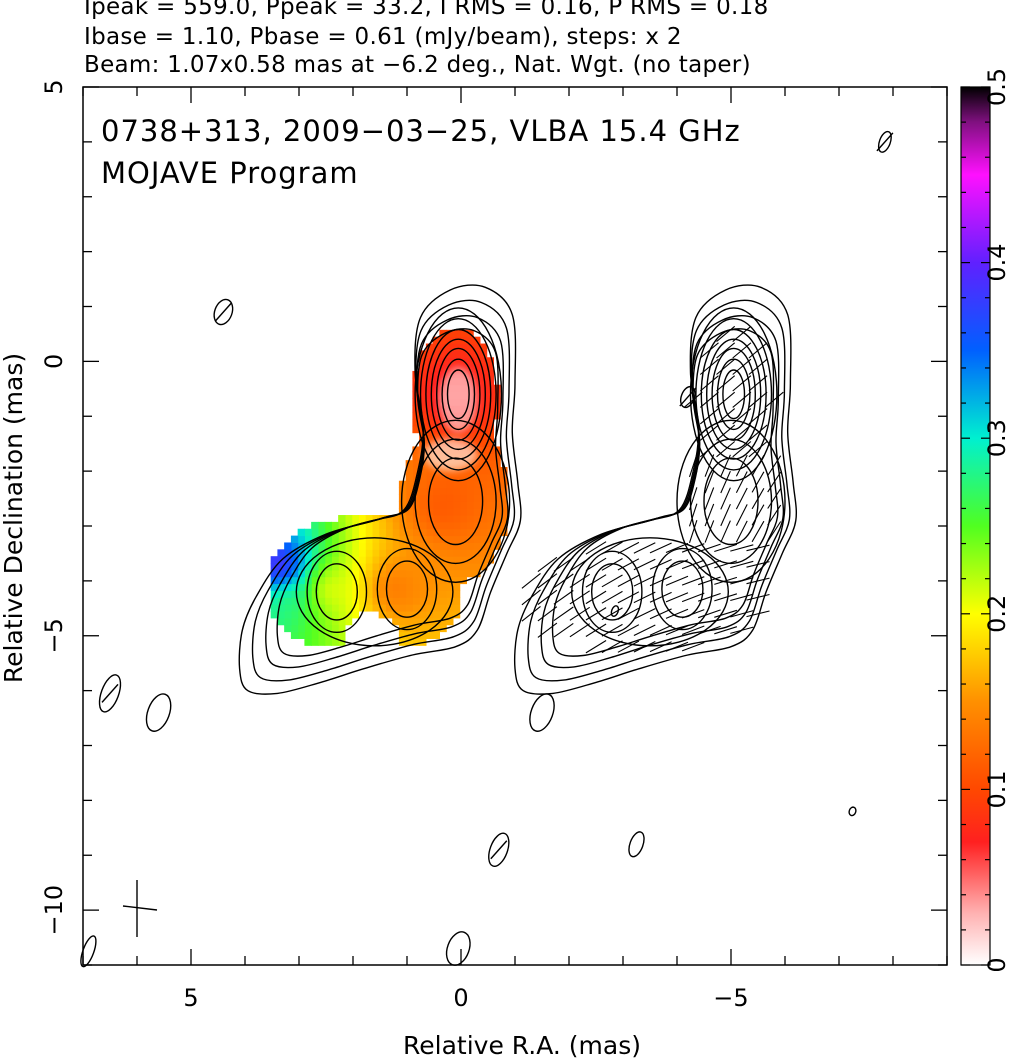  What do you see at coordinates (380, 489) in the screenshot?
I see `contour-envelope` at bounding box center [380, 489].